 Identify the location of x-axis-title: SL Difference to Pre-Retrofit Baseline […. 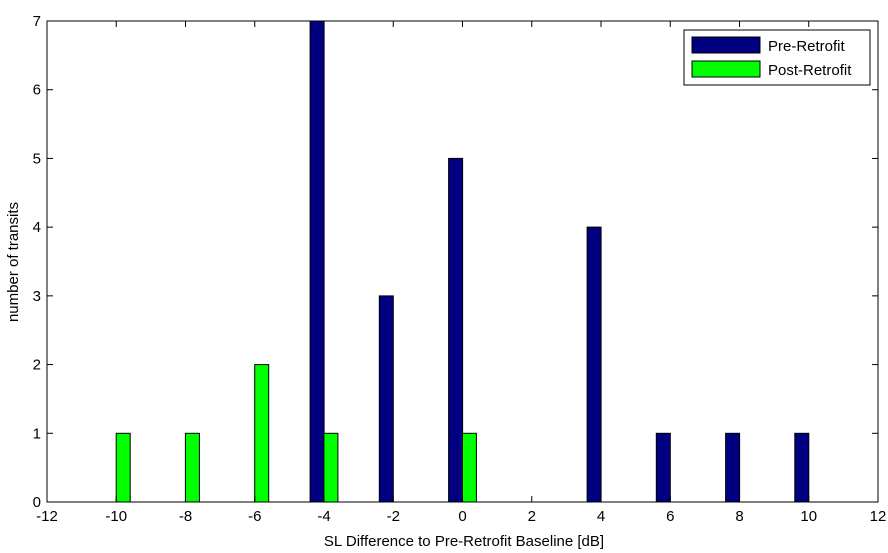
(464, 541).